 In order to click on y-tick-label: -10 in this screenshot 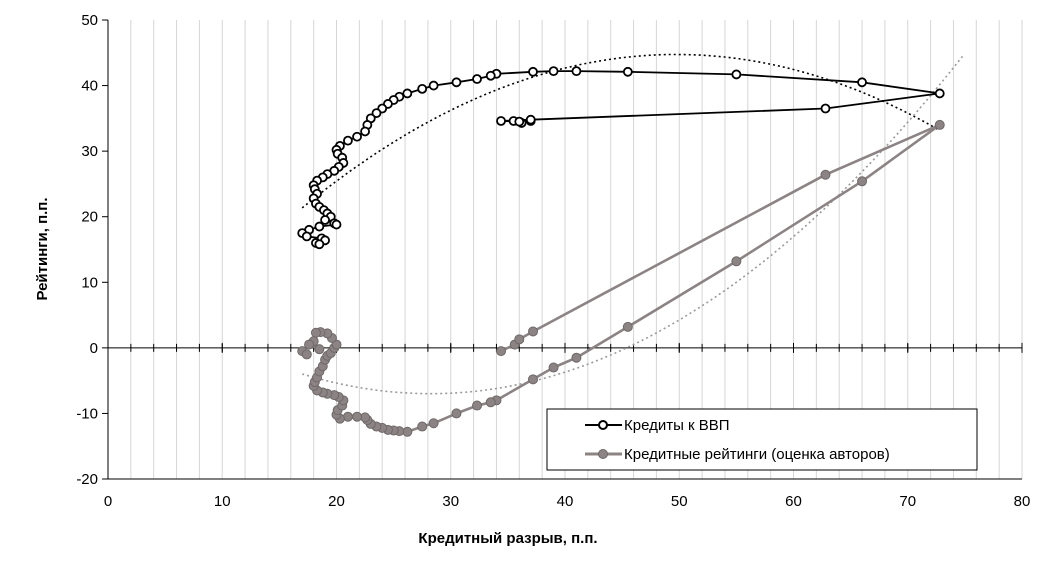, I will do `click(87, 413)`.